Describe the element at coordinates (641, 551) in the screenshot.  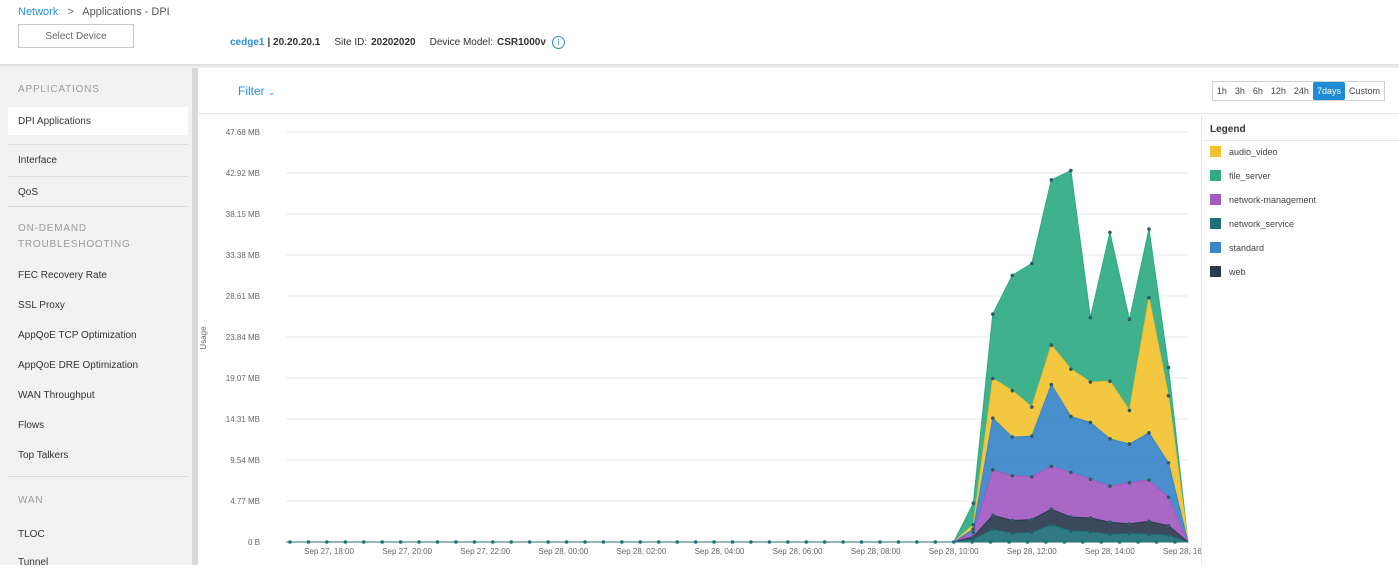
I see `x-tick-label: Sep 28, 02:00` at that location.